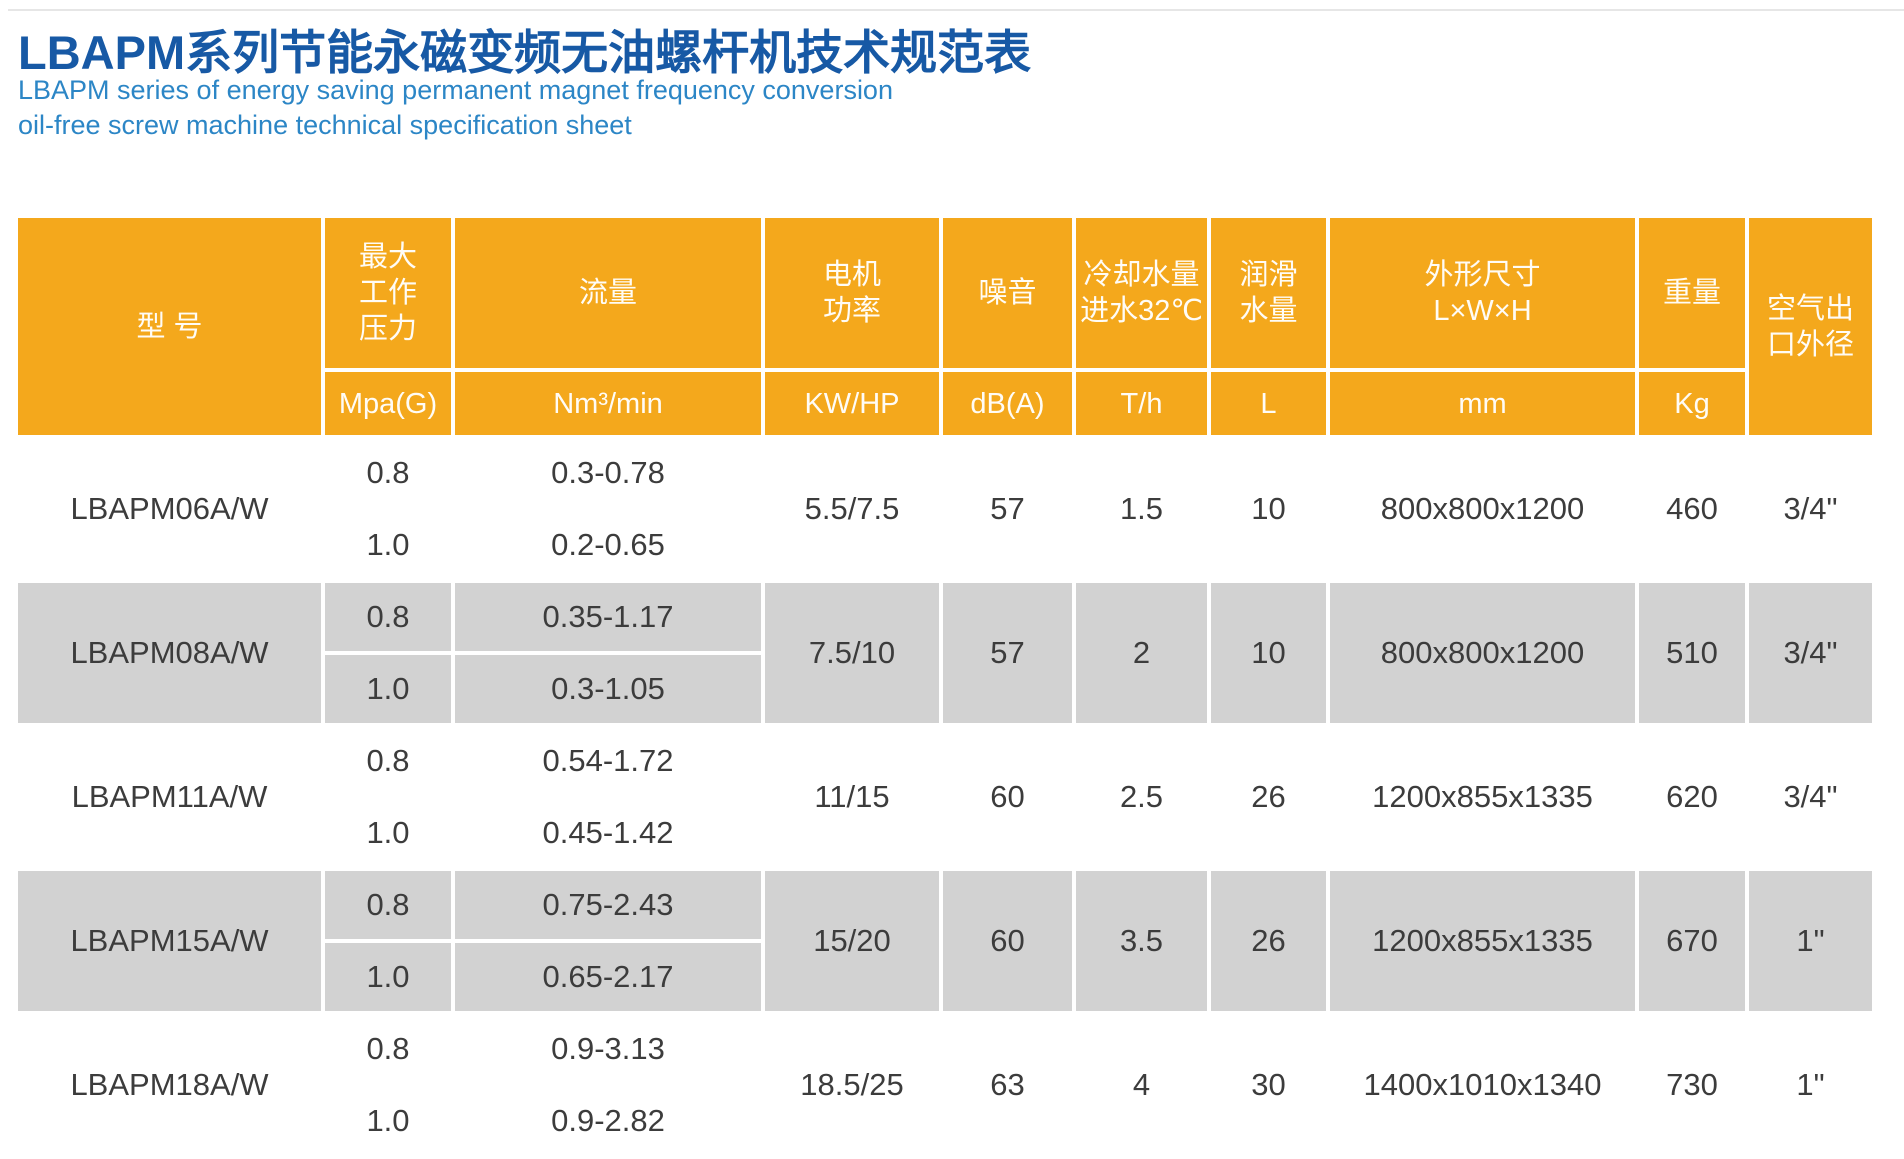  What do you see at coordinates (169, 509) in the screenshot?
I see `model-cell: LBAPM06A/W` at bounding box center [169, 509].